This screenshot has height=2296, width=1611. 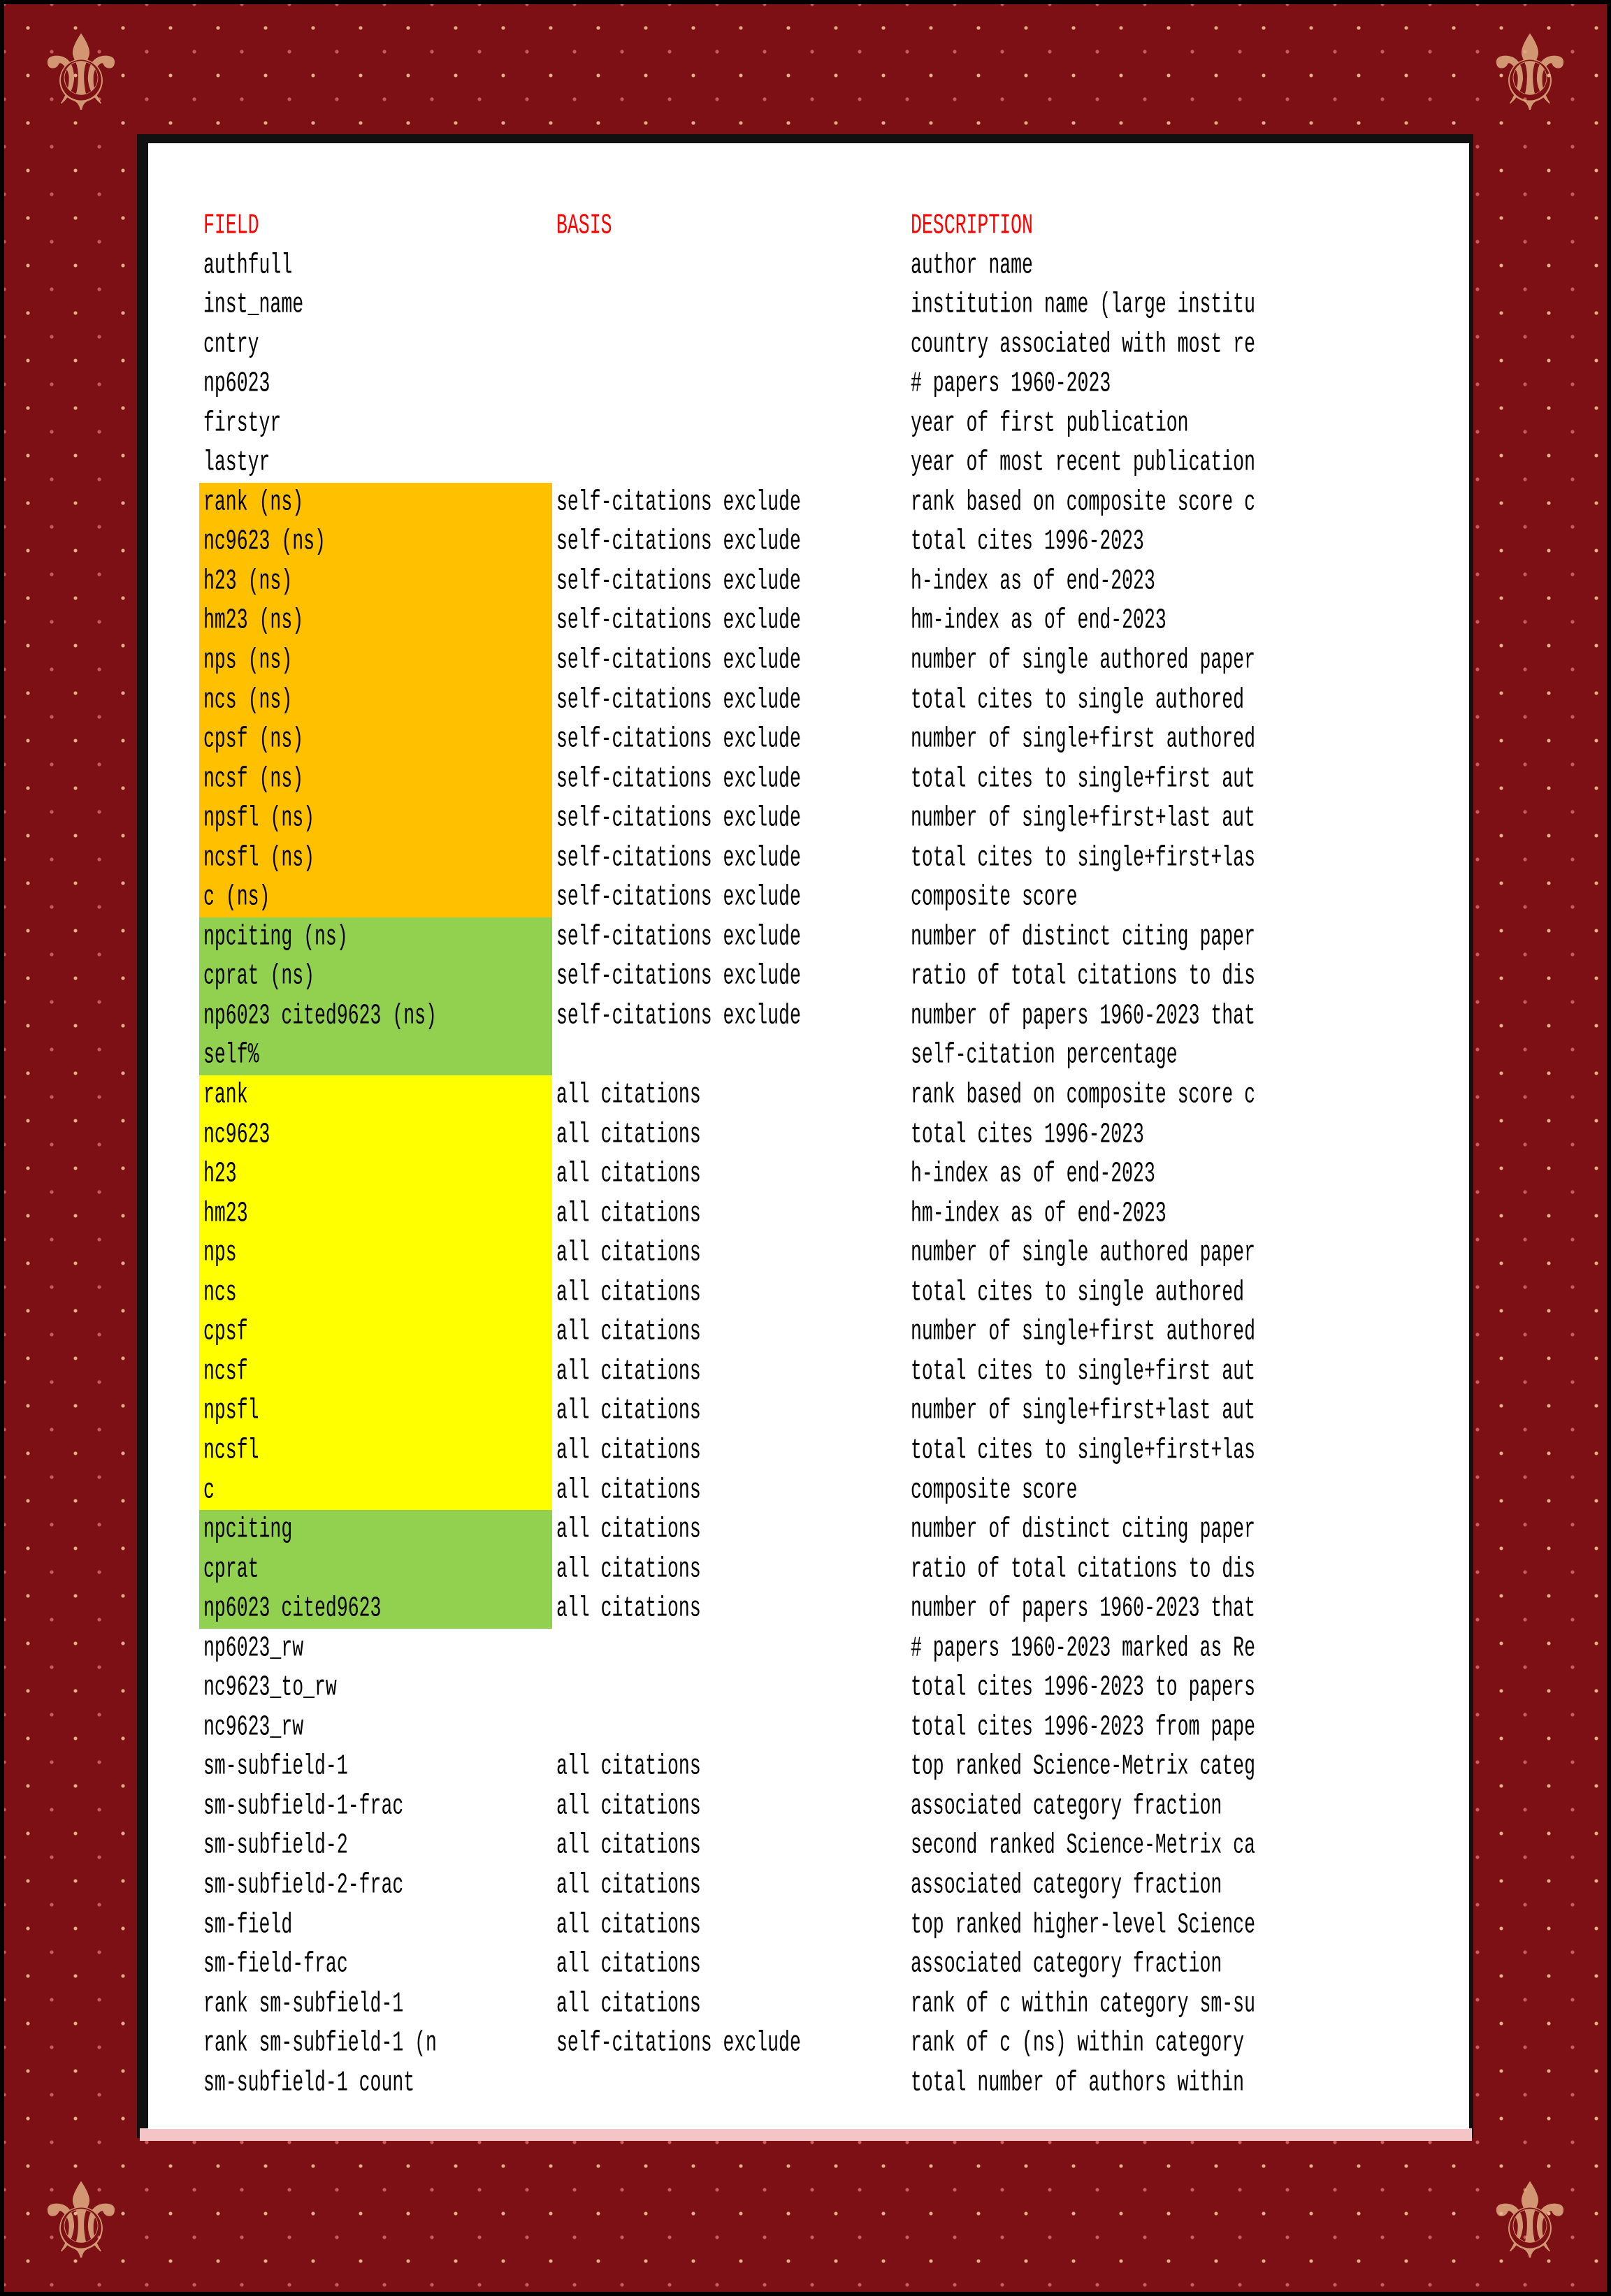 What do you see at coordinates (806, 2134) in the screenshot?
I see `frame-bottom-trim` at bounding box center [806, 2134].